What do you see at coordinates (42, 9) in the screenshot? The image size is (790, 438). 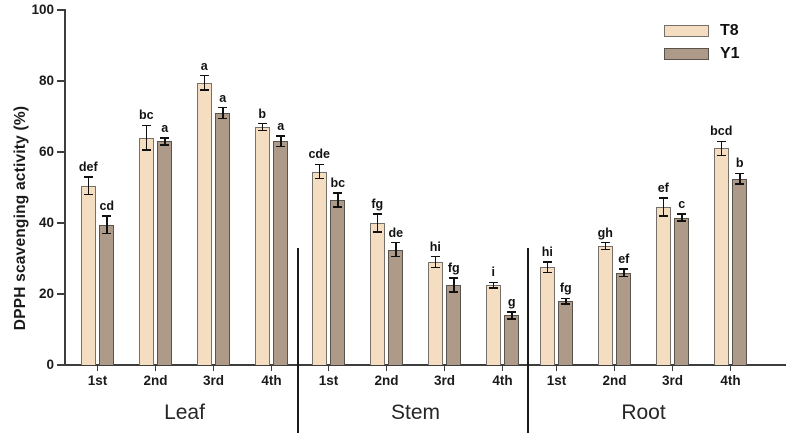 I see `y-tick-label: 100` at bounding box center [42, 9].